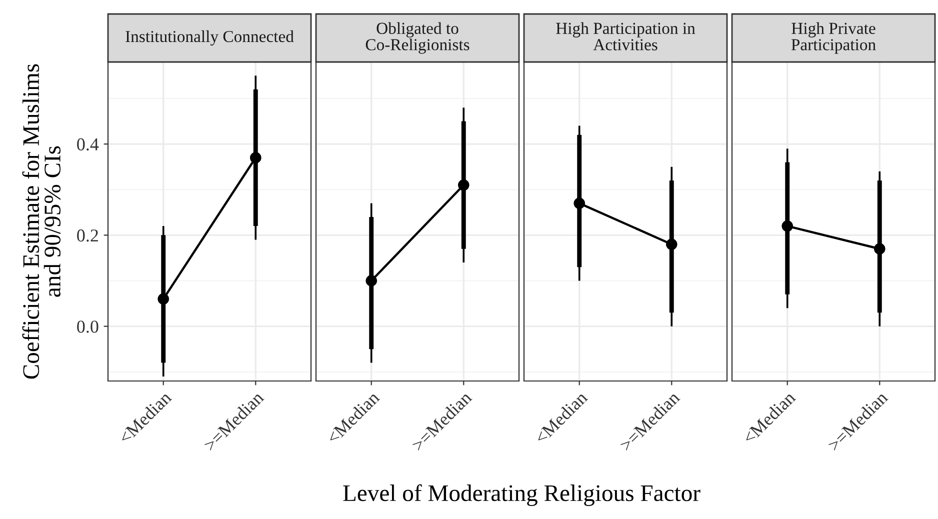  What do you see at coordinates (521, 495) in the screenshot?
I see `x-axis-title: Level of Moderating Religious Factor` at bounding box center [521, 495].